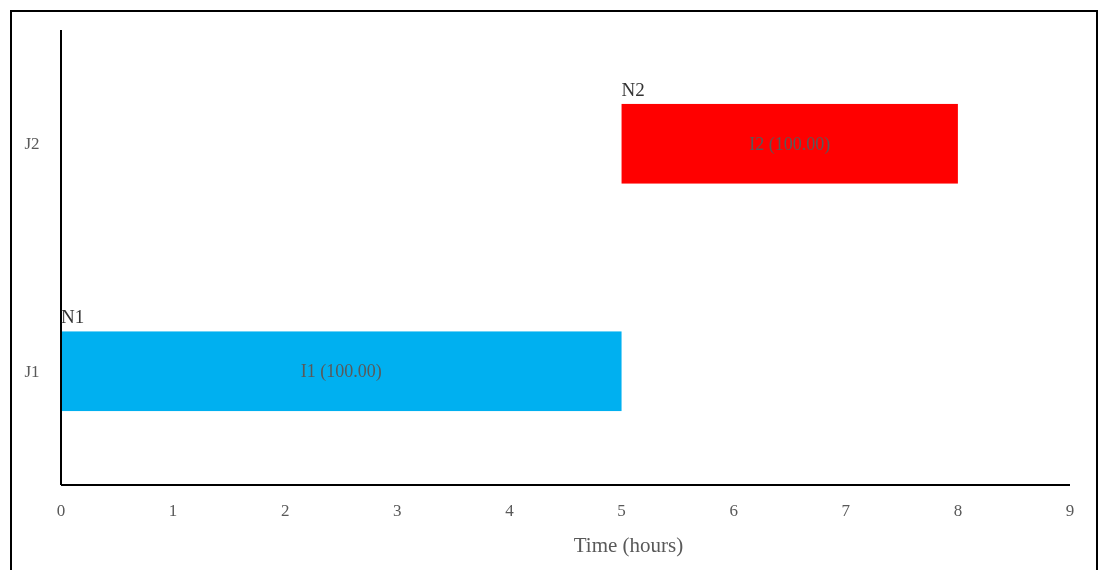  I want to click on annotation: N2, so click(633, 89).